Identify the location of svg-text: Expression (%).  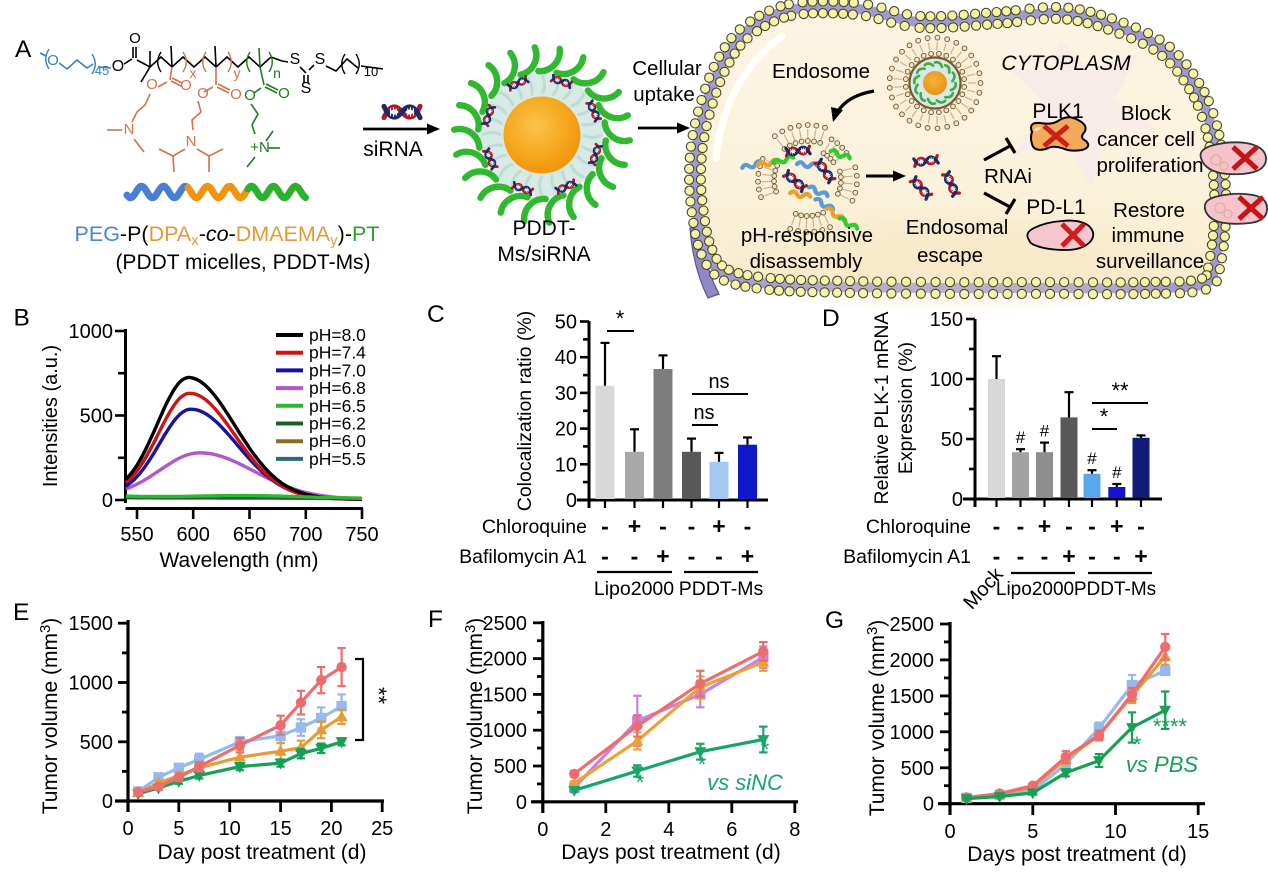
(906, 408).